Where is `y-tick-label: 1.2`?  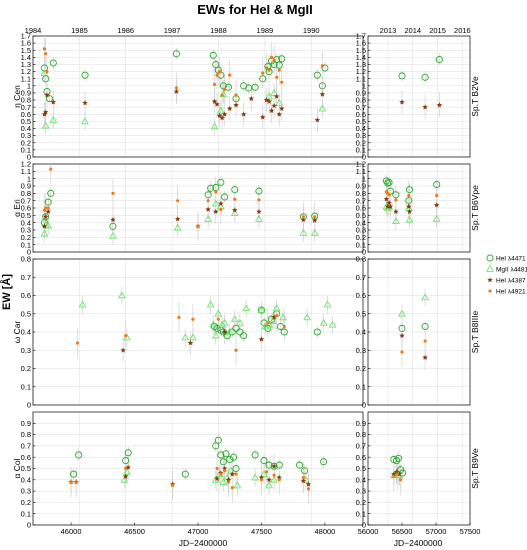 y-tick-label: 1.2 is located at coordinates (361, 164).